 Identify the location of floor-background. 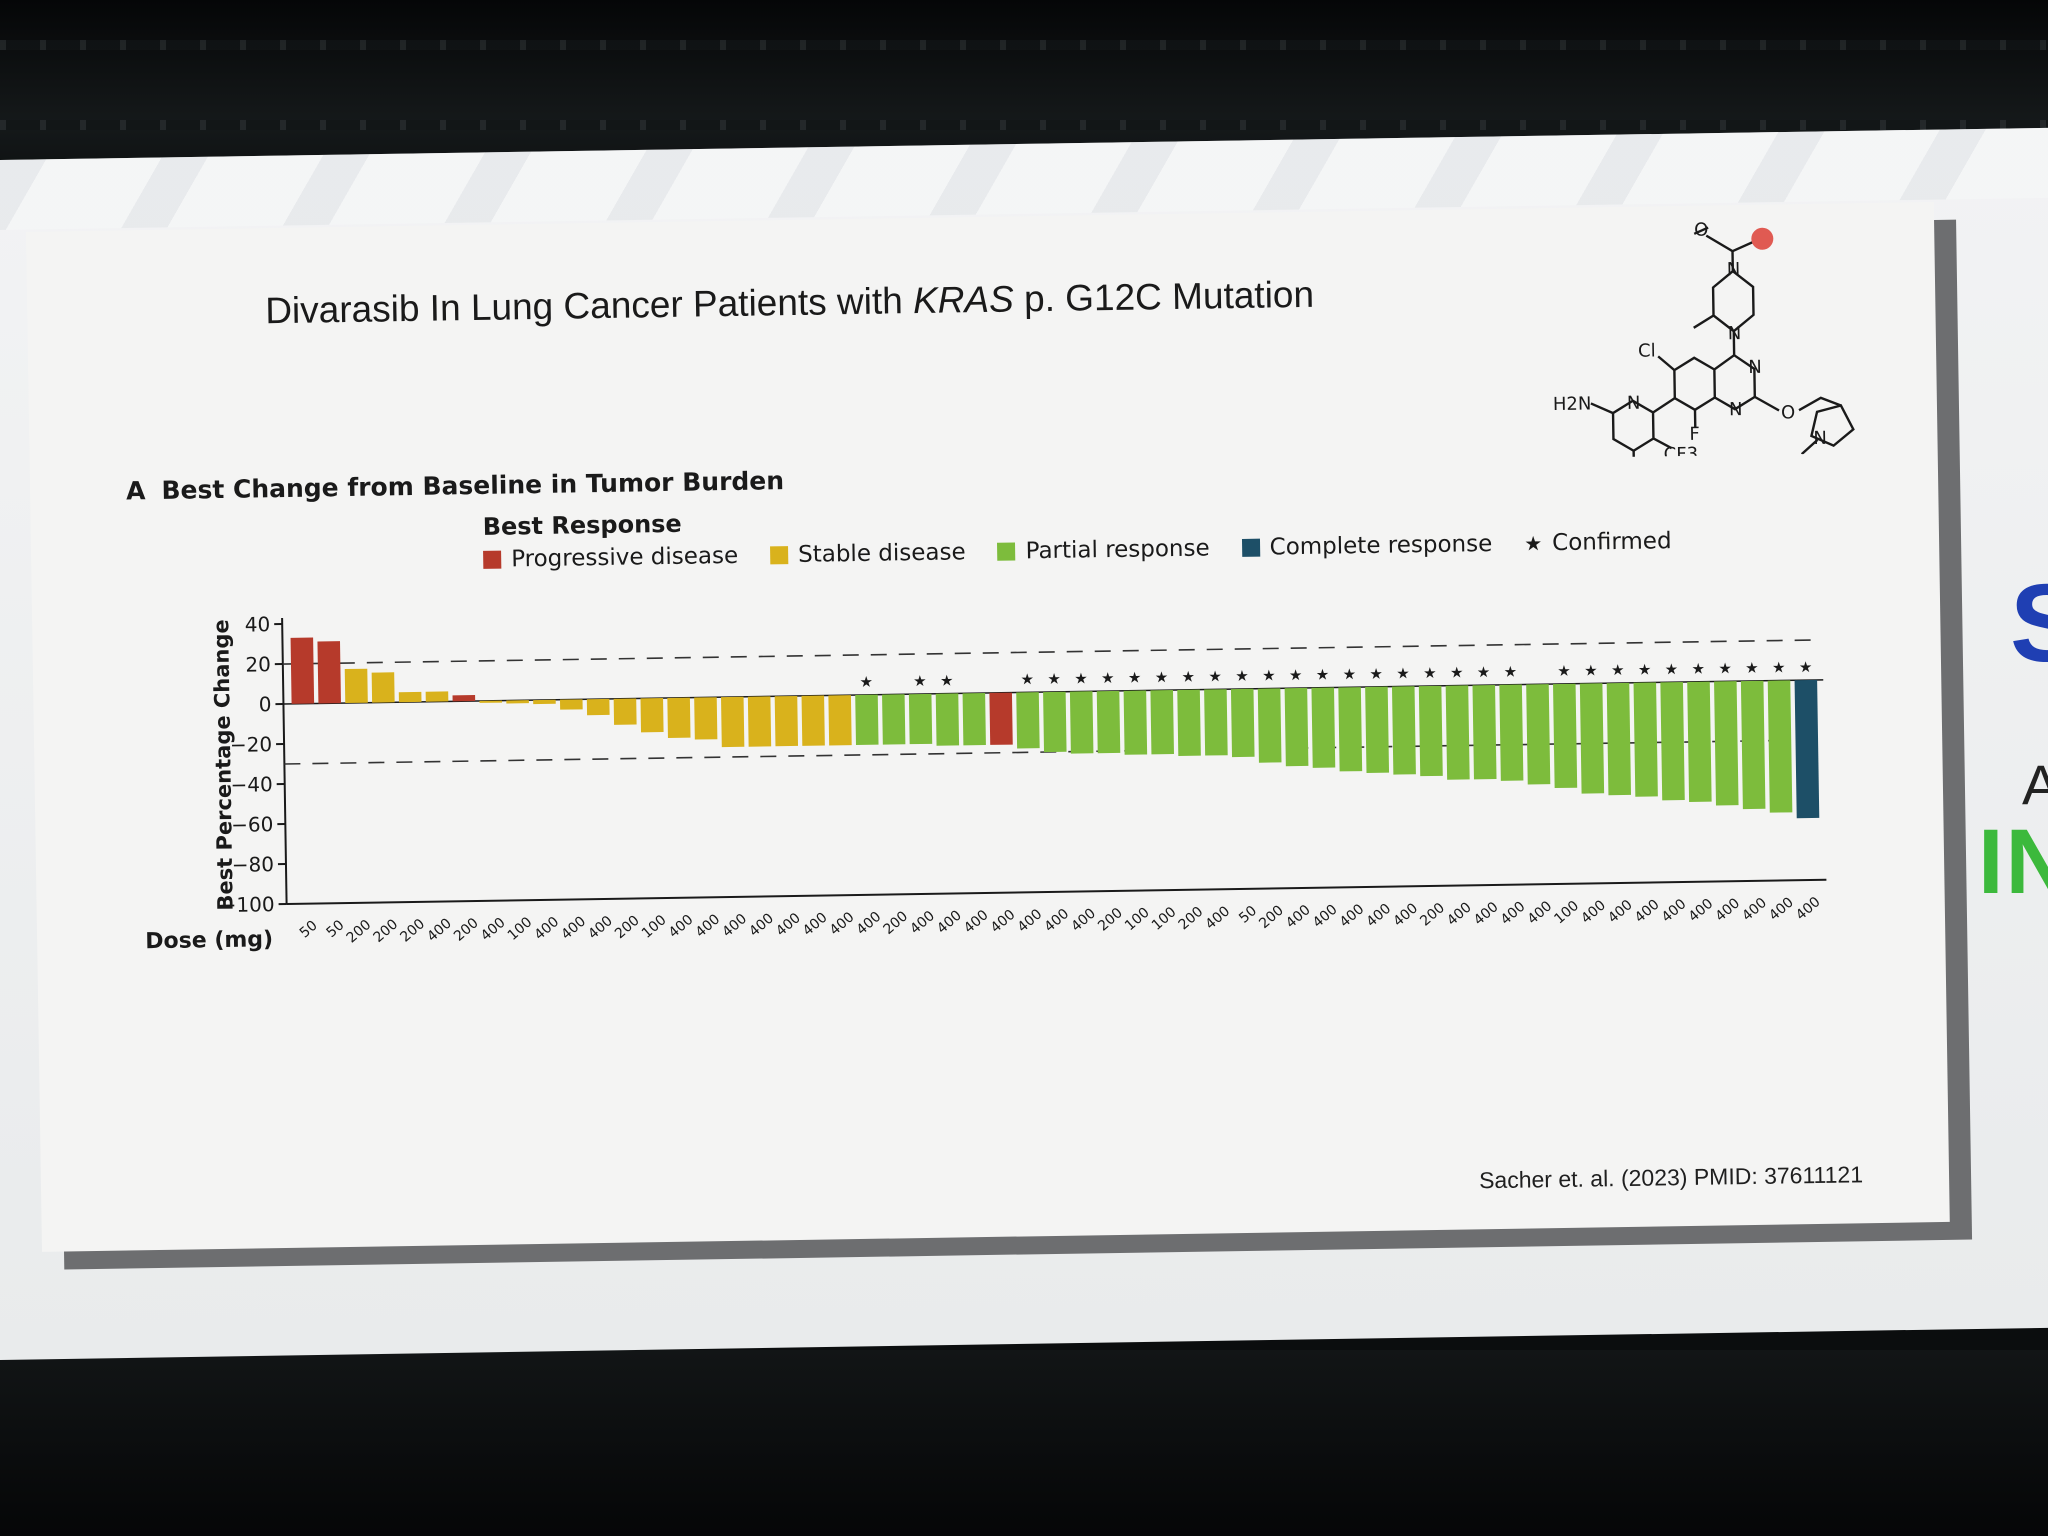
(1024, 1443).